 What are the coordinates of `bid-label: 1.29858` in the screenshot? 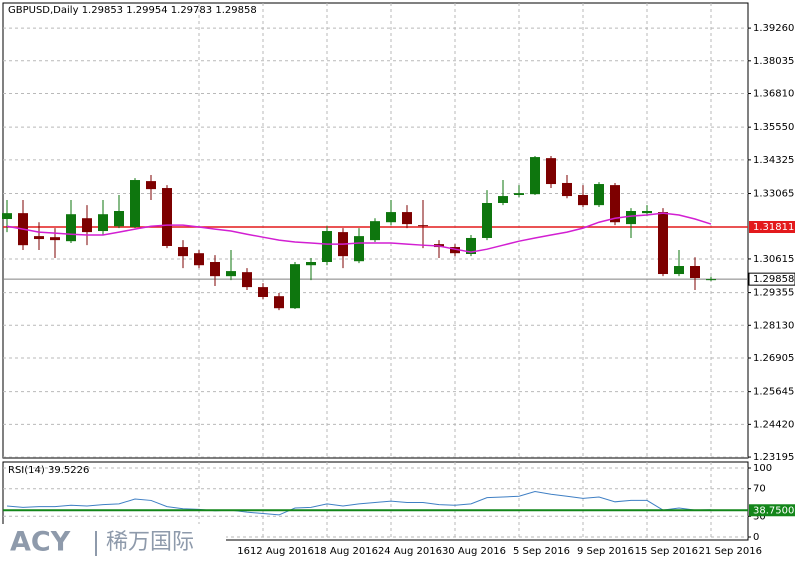 It's located at (773, 279).